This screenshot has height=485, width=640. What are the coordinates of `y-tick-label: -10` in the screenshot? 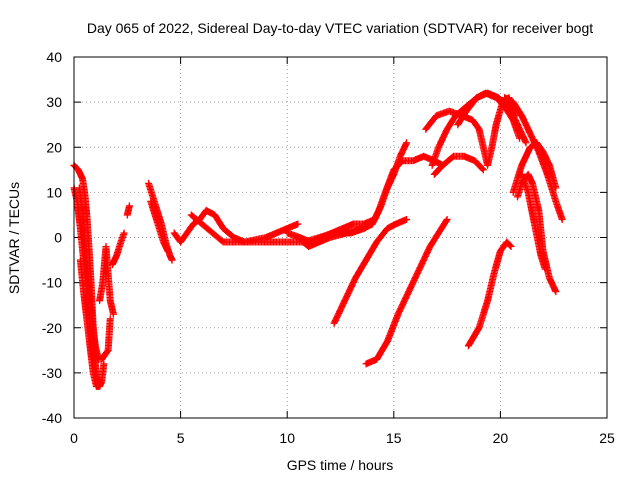 It's located at (52, 283).